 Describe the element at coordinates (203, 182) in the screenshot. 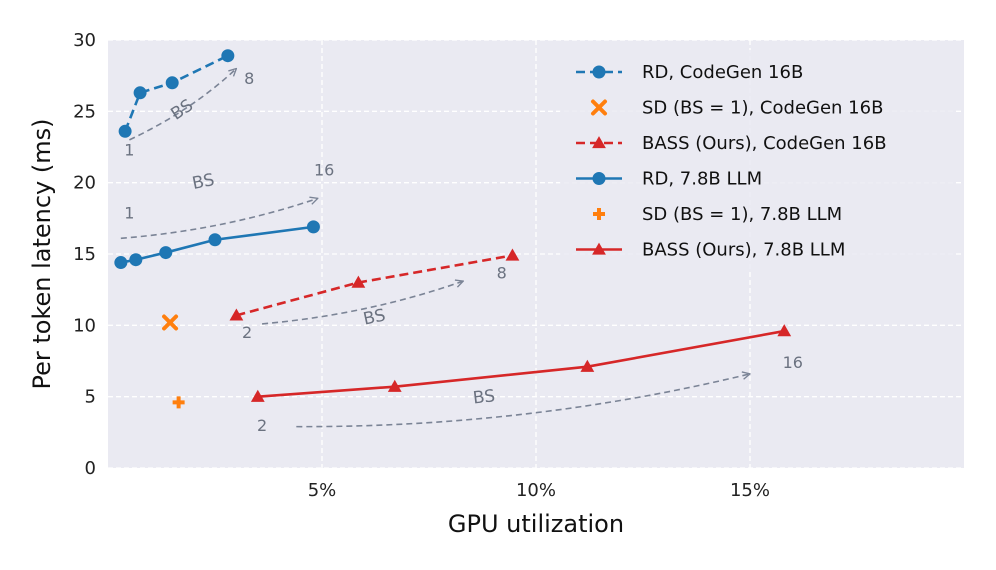

I see `bs-arrow-label-3: BS` at that location.